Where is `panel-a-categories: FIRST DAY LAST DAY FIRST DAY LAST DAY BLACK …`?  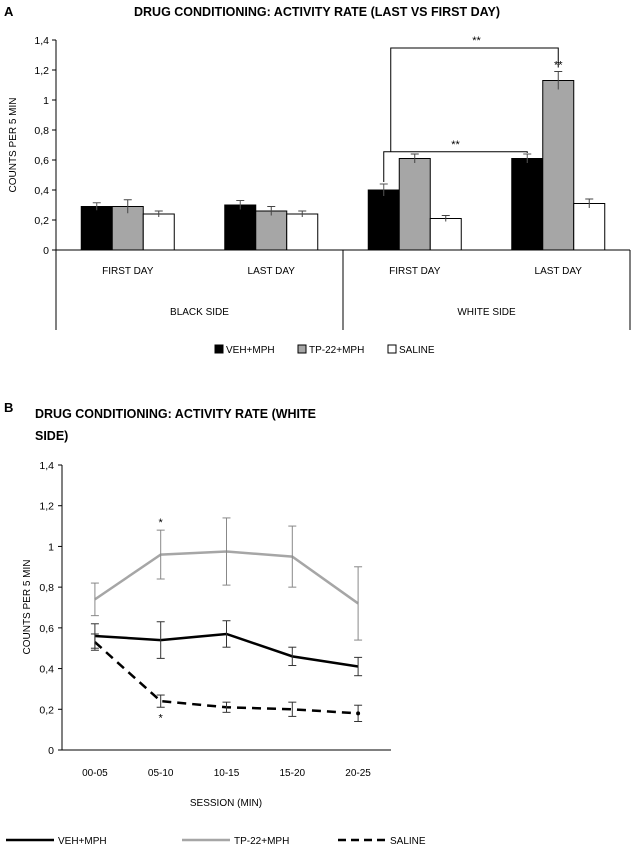 panel-a-categories: FIRST DAY LAST DAY FIRST DAY LAST DAY BLACK … is located at coordinates (366, 290).